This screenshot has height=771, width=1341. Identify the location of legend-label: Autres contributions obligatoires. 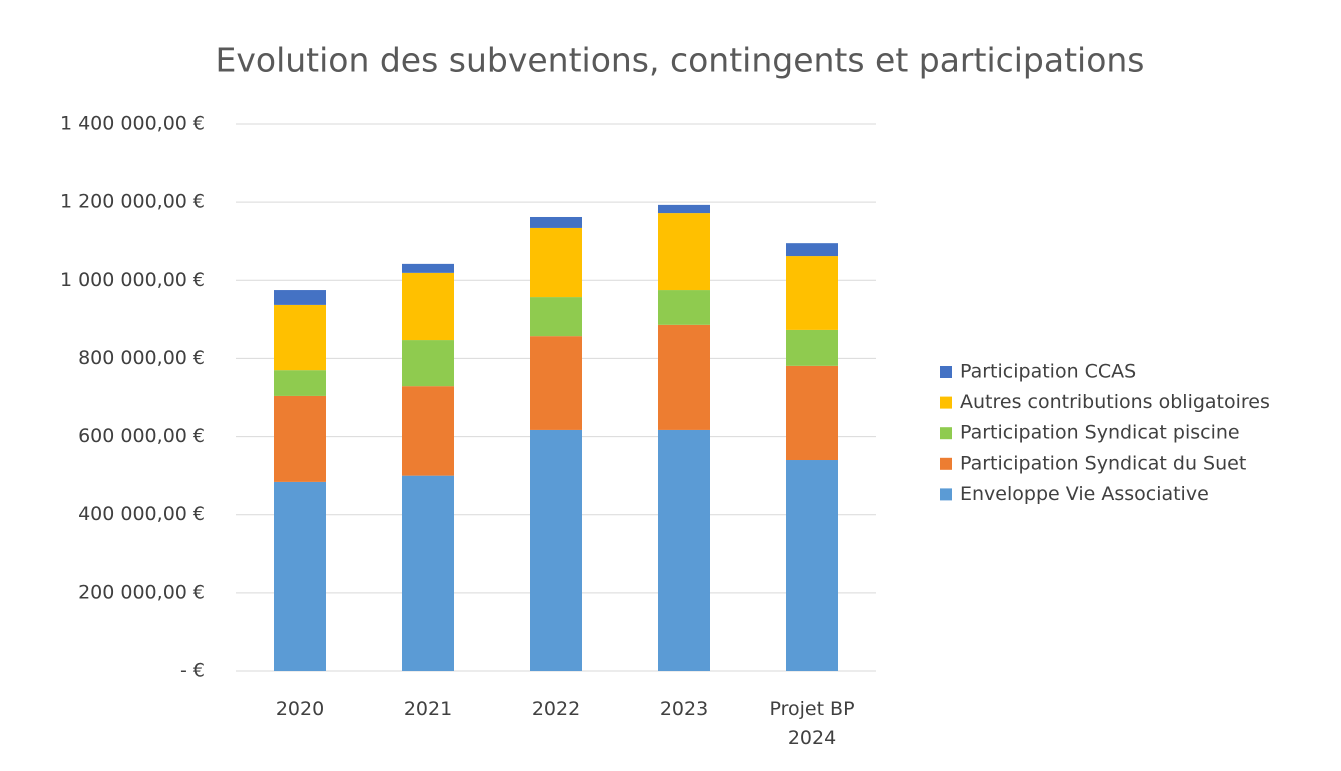
(1115, 402).